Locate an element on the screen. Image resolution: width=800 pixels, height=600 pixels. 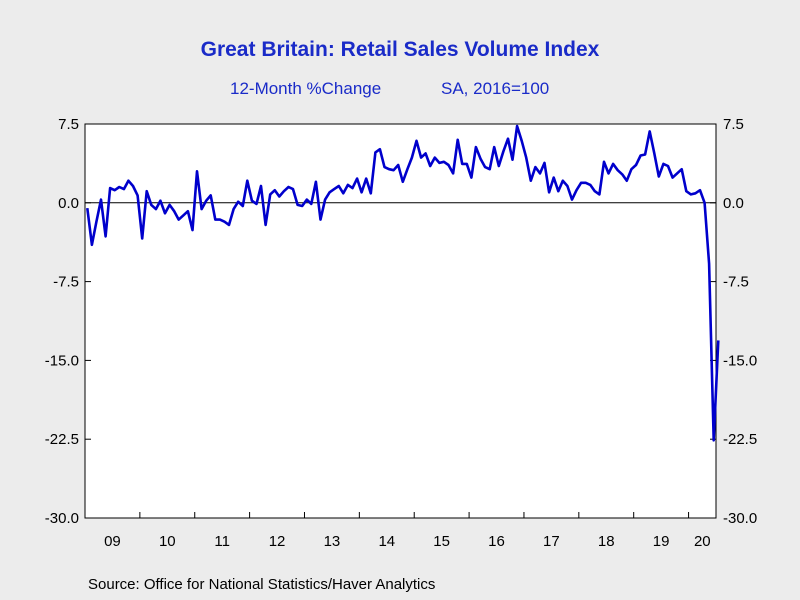
y-tick-label-right: 7.5 is located at coordinates (733, 124).